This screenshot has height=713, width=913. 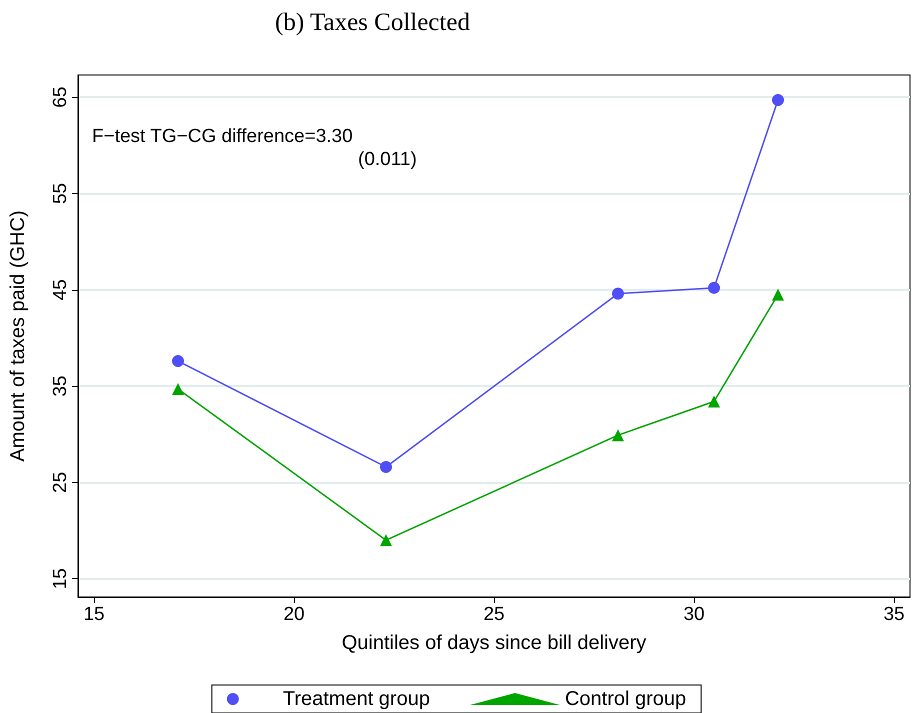 I want to click on y-tick-label: 65, so click(x=60, y=97).